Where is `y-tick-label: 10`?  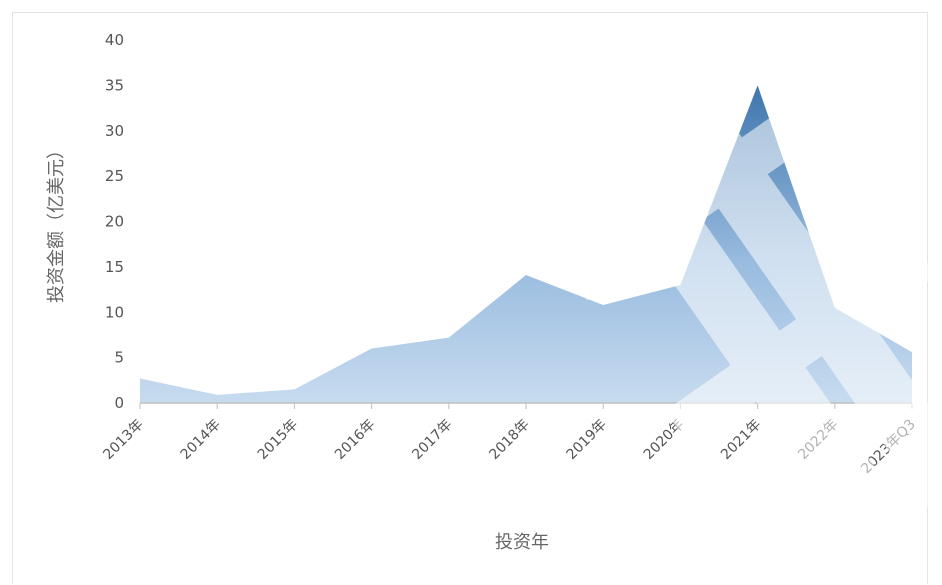
y-tick-label: 10 is located at coordinates (114, 312).